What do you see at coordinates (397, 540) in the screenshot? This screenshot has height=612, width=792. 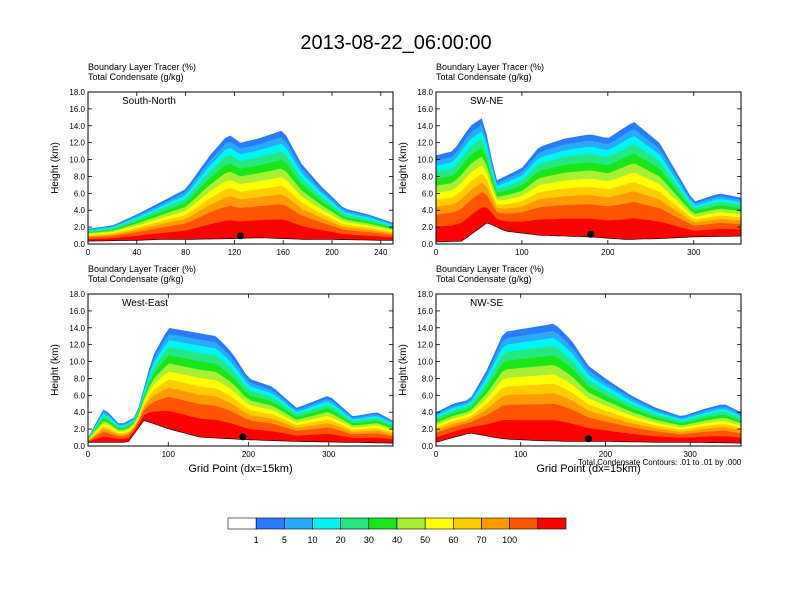 I see `colorbar-label: 40` at bounding box center [397, 540].